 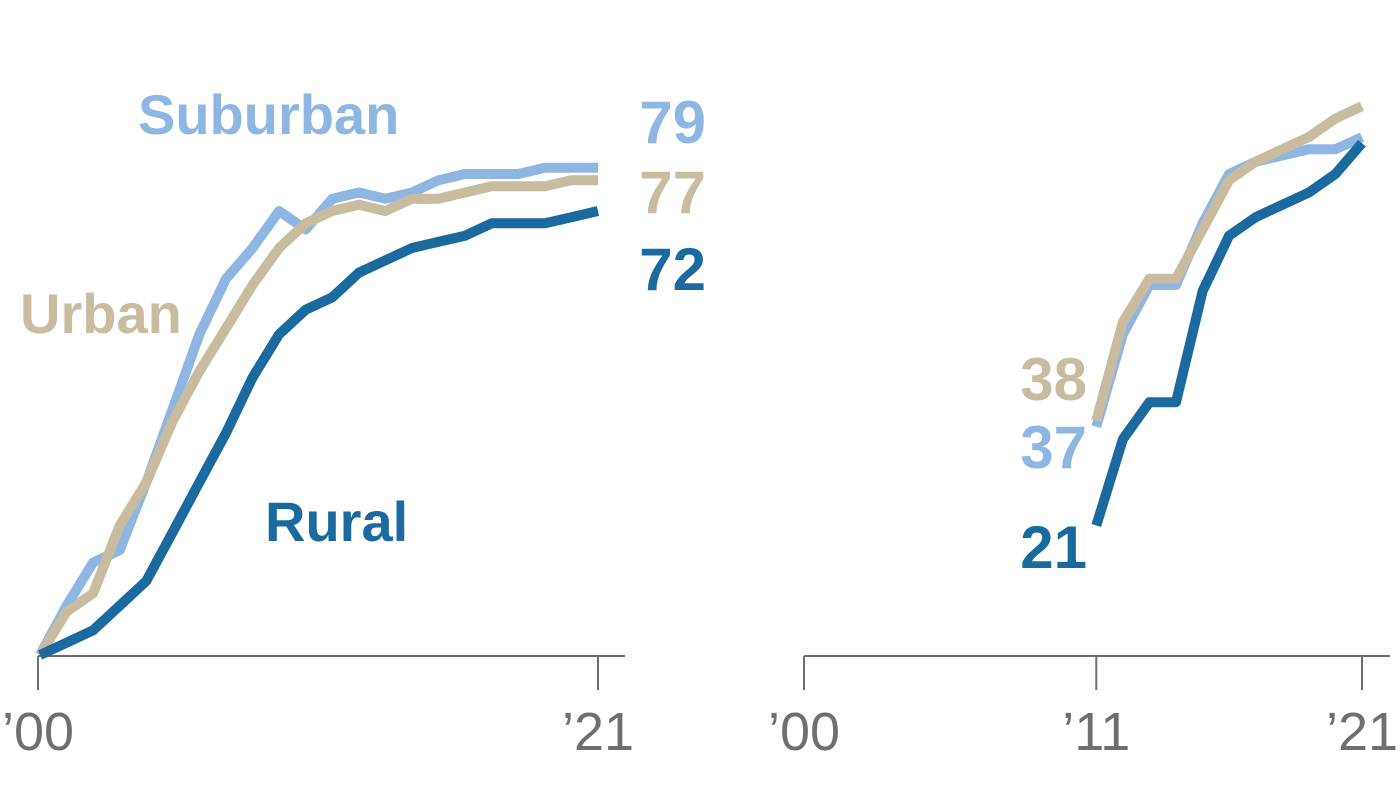 I want to click on series-name-label-rural: Rural, so click(x=336, y=521).